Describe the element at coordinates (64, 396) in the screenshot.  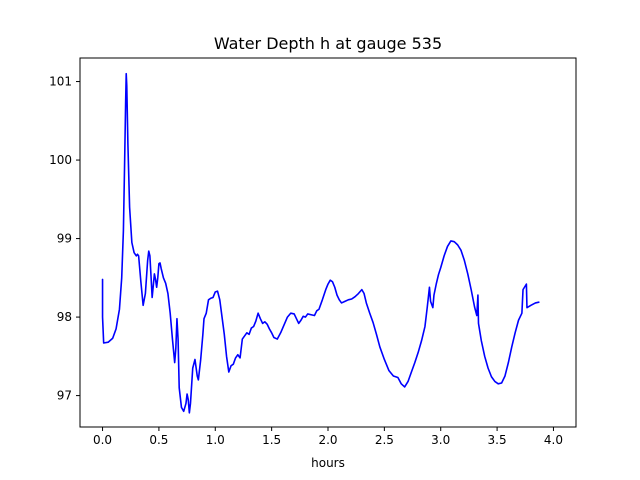
I see `y-tick-label: 97` at that location.